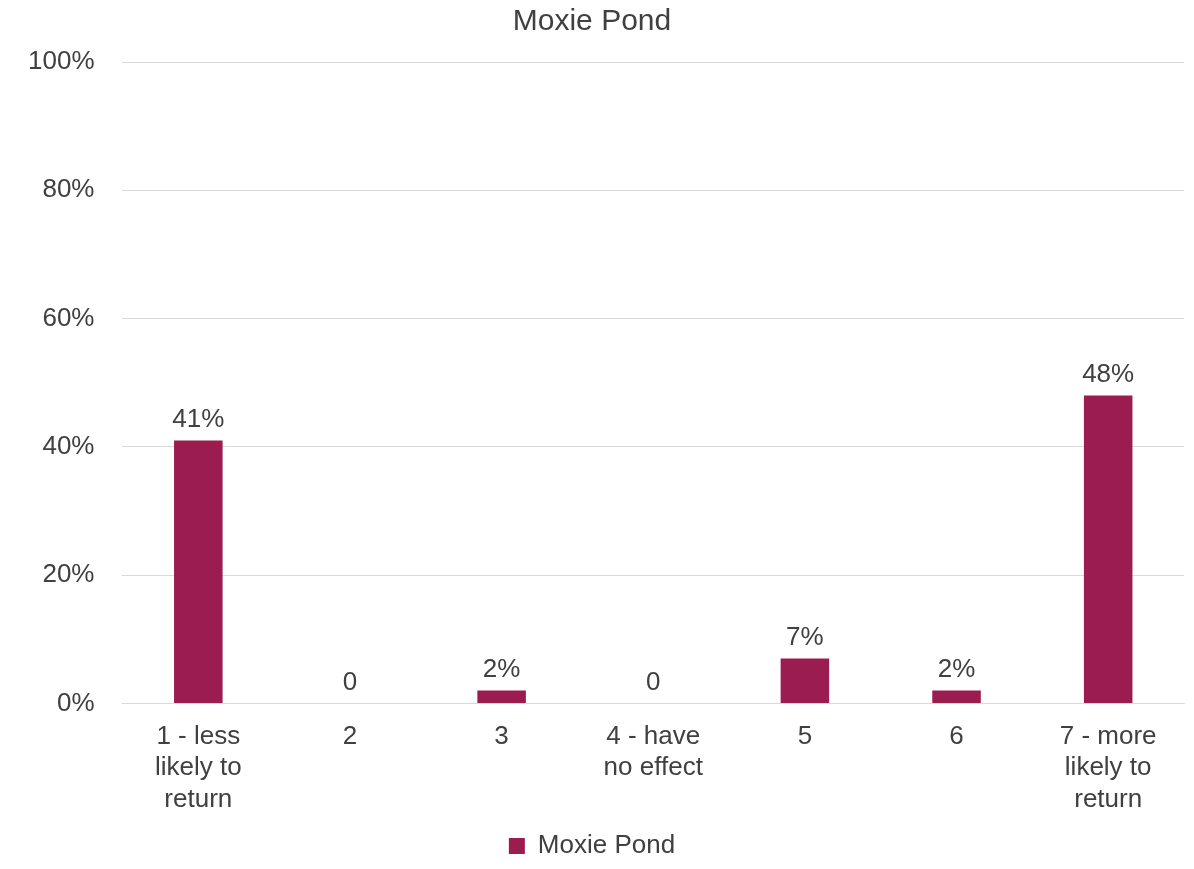 This screenshot has height=869, width=1194. I want to click on data-label: 48%, so click(1108, 372).